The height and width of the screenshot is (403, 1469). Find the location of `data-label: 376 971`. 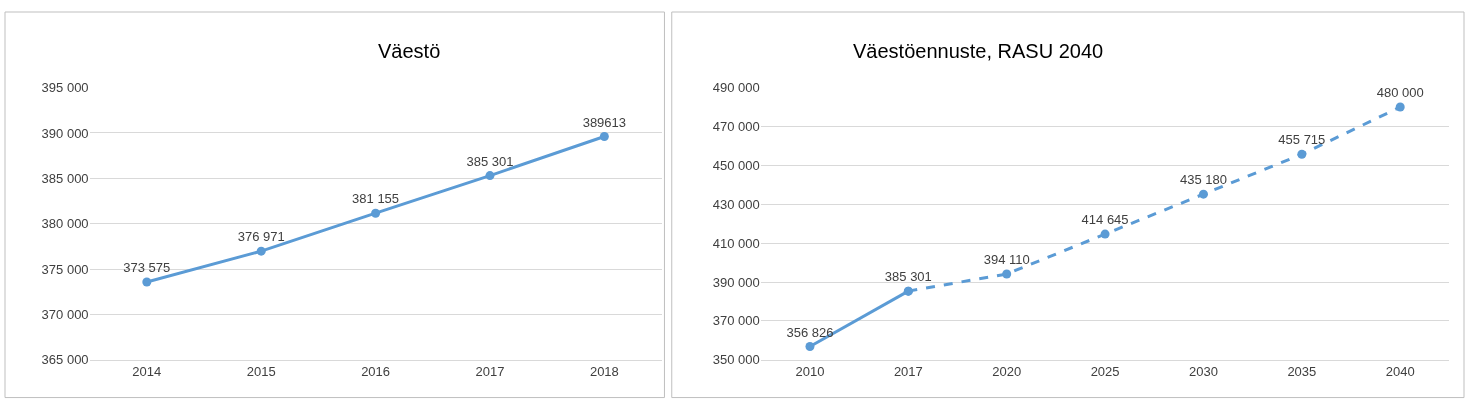

data-label: 376 971 is located at coordinates (261, 237).